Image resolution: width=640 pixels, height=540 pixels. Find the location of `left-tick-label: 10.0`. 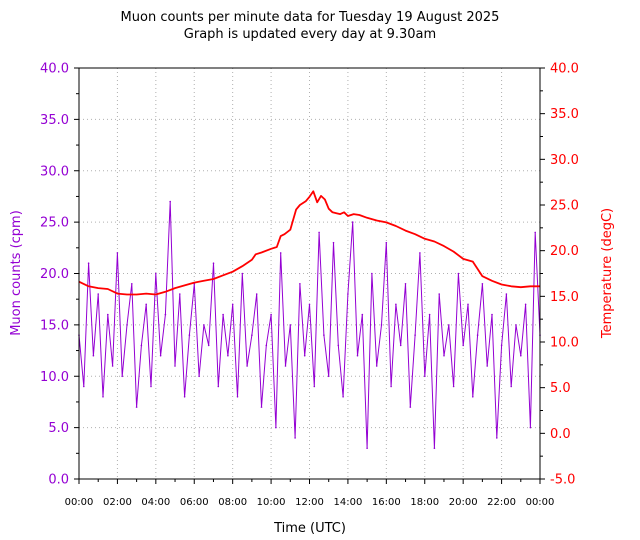

left-tick-label: 10.0 is located at coordinates (54, 377).